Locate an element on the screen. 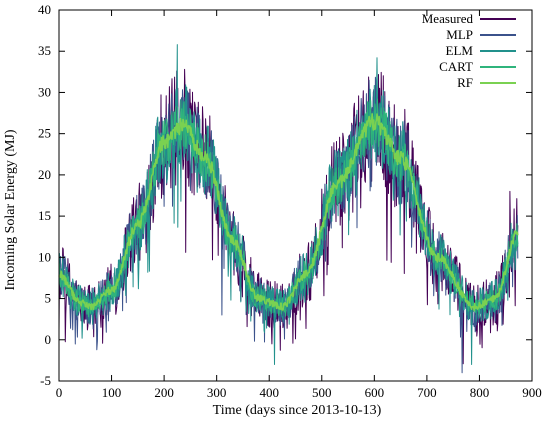  legend-label-elm: ELM is located at coordinates (460, 50).